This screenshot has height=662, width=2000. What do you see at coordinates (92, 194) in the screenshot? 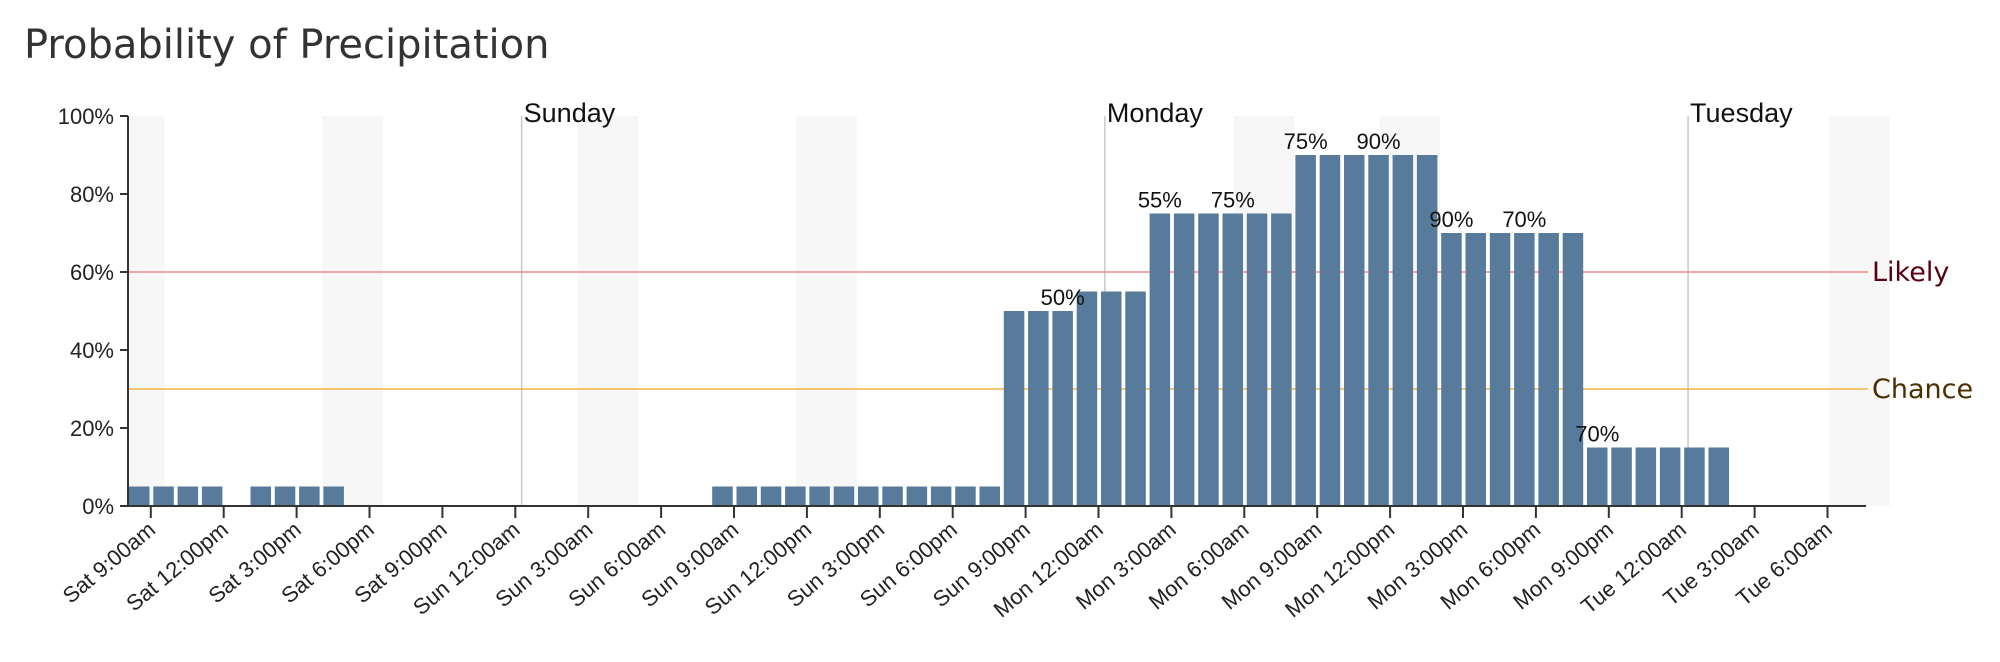
I see `y-tick-label: 80%` at bounding box center [92, 194].